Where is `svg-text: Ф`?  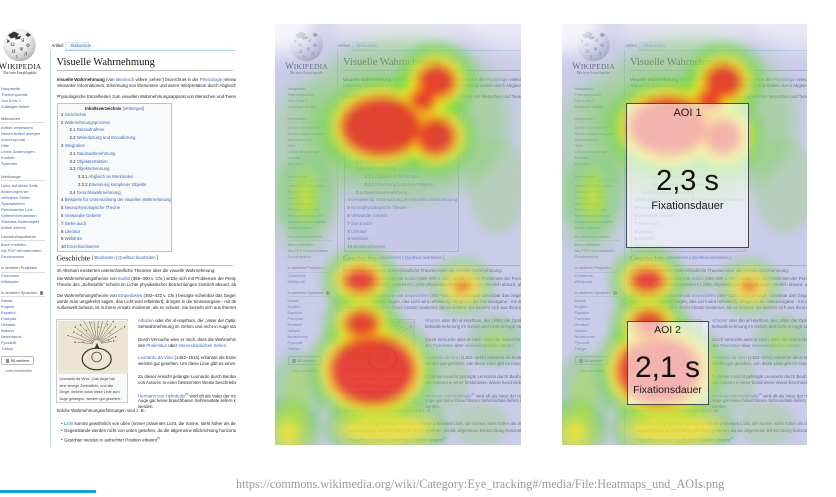
svg-text: Ф is located at coordinates (28, 46).